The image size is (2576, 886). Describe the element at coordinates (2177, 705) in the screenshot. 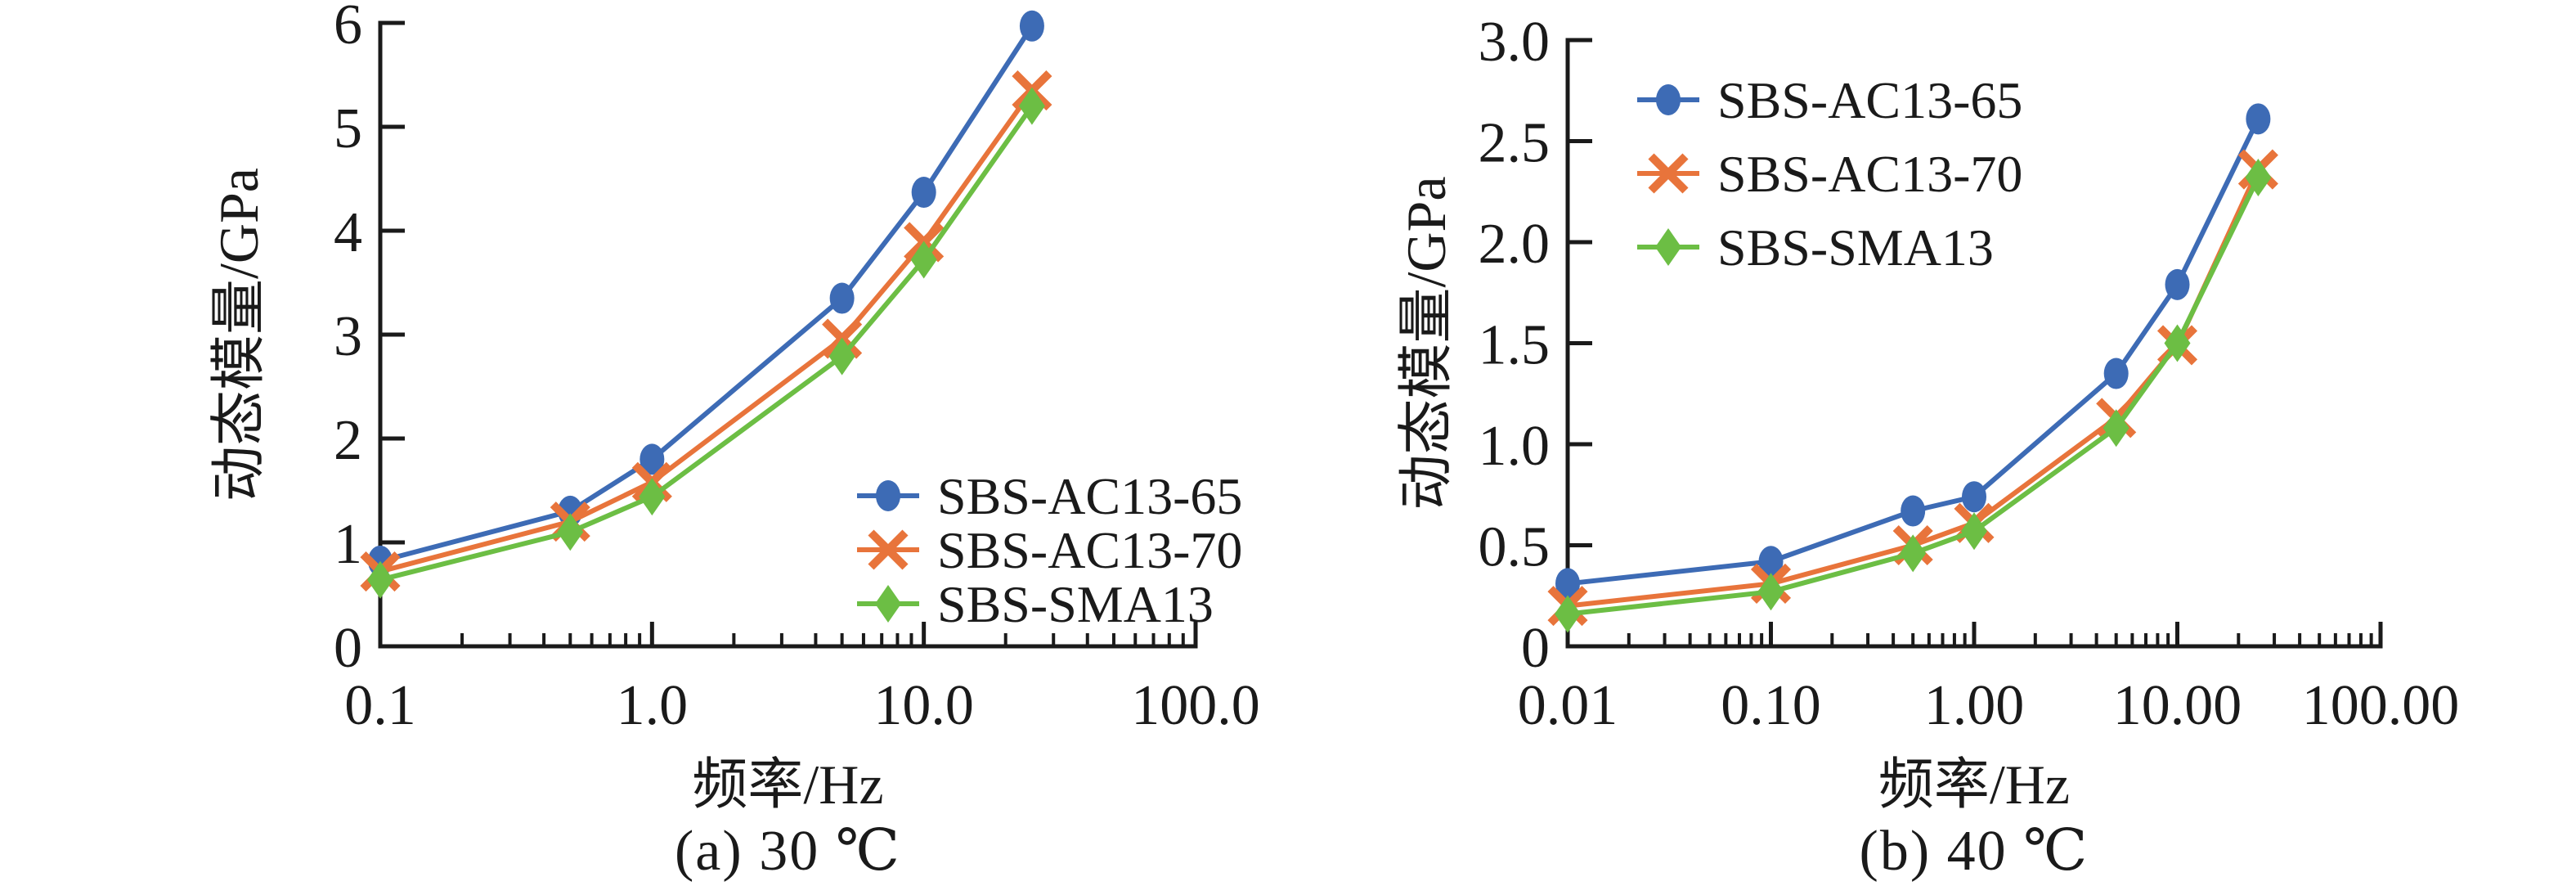

I see `x-tick-label: 10.00` at that location.